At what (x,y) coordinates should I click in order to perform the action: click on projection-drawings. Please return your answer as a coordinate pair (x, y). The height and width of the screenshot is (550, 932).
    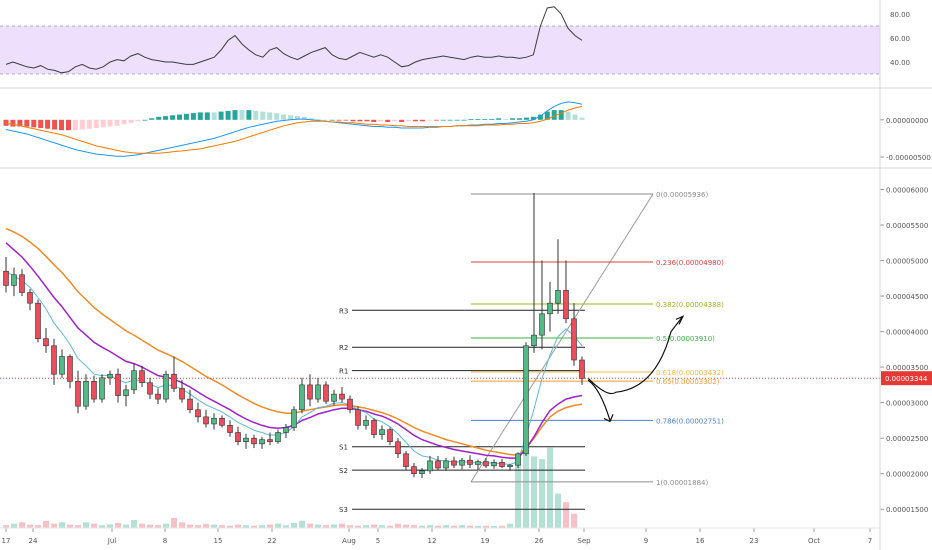
    Looking at the image, I should click on (636, 369).